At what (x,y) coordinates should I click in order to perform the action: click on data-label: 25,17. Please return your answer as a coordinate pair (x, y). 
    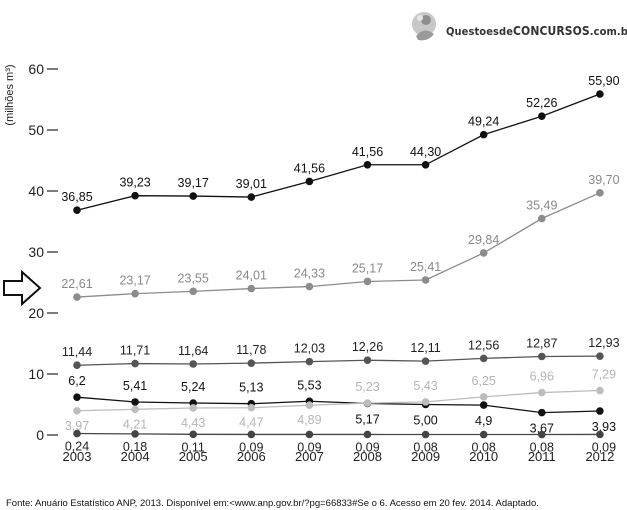
    Looking at the image, I should click on (367, 268).